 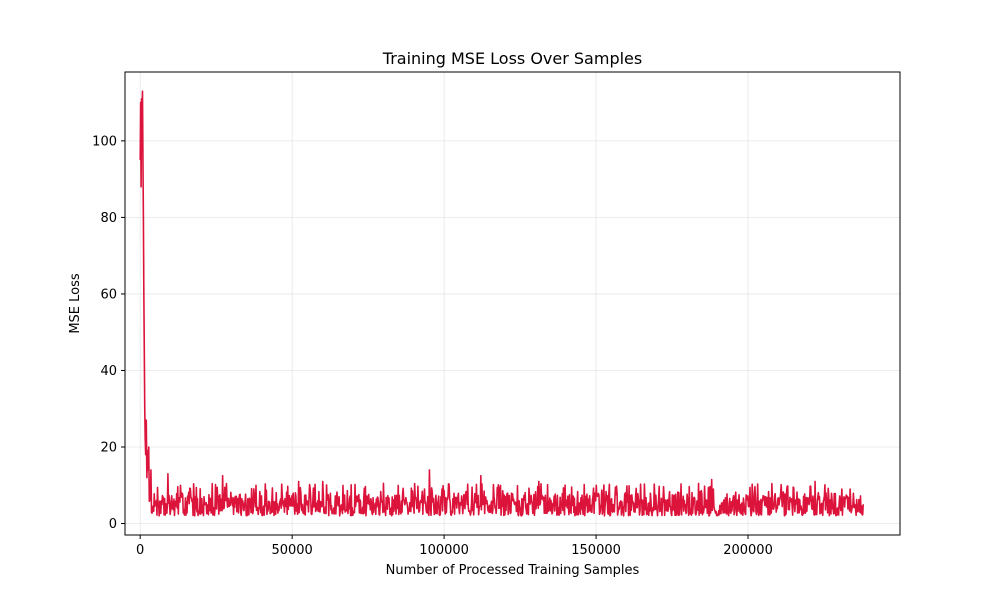 What do you see at coordinates (108, 294) in the screenshot?
I see `y-tick-label: 60` at bounding box center [108, 294].